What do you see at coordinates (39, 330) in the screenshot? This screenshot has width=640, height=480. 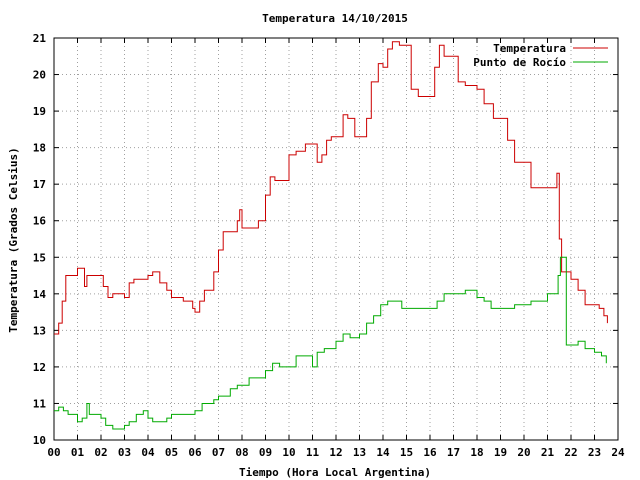 I see `y-tick-label: 13` at bounding box center [39, 330].